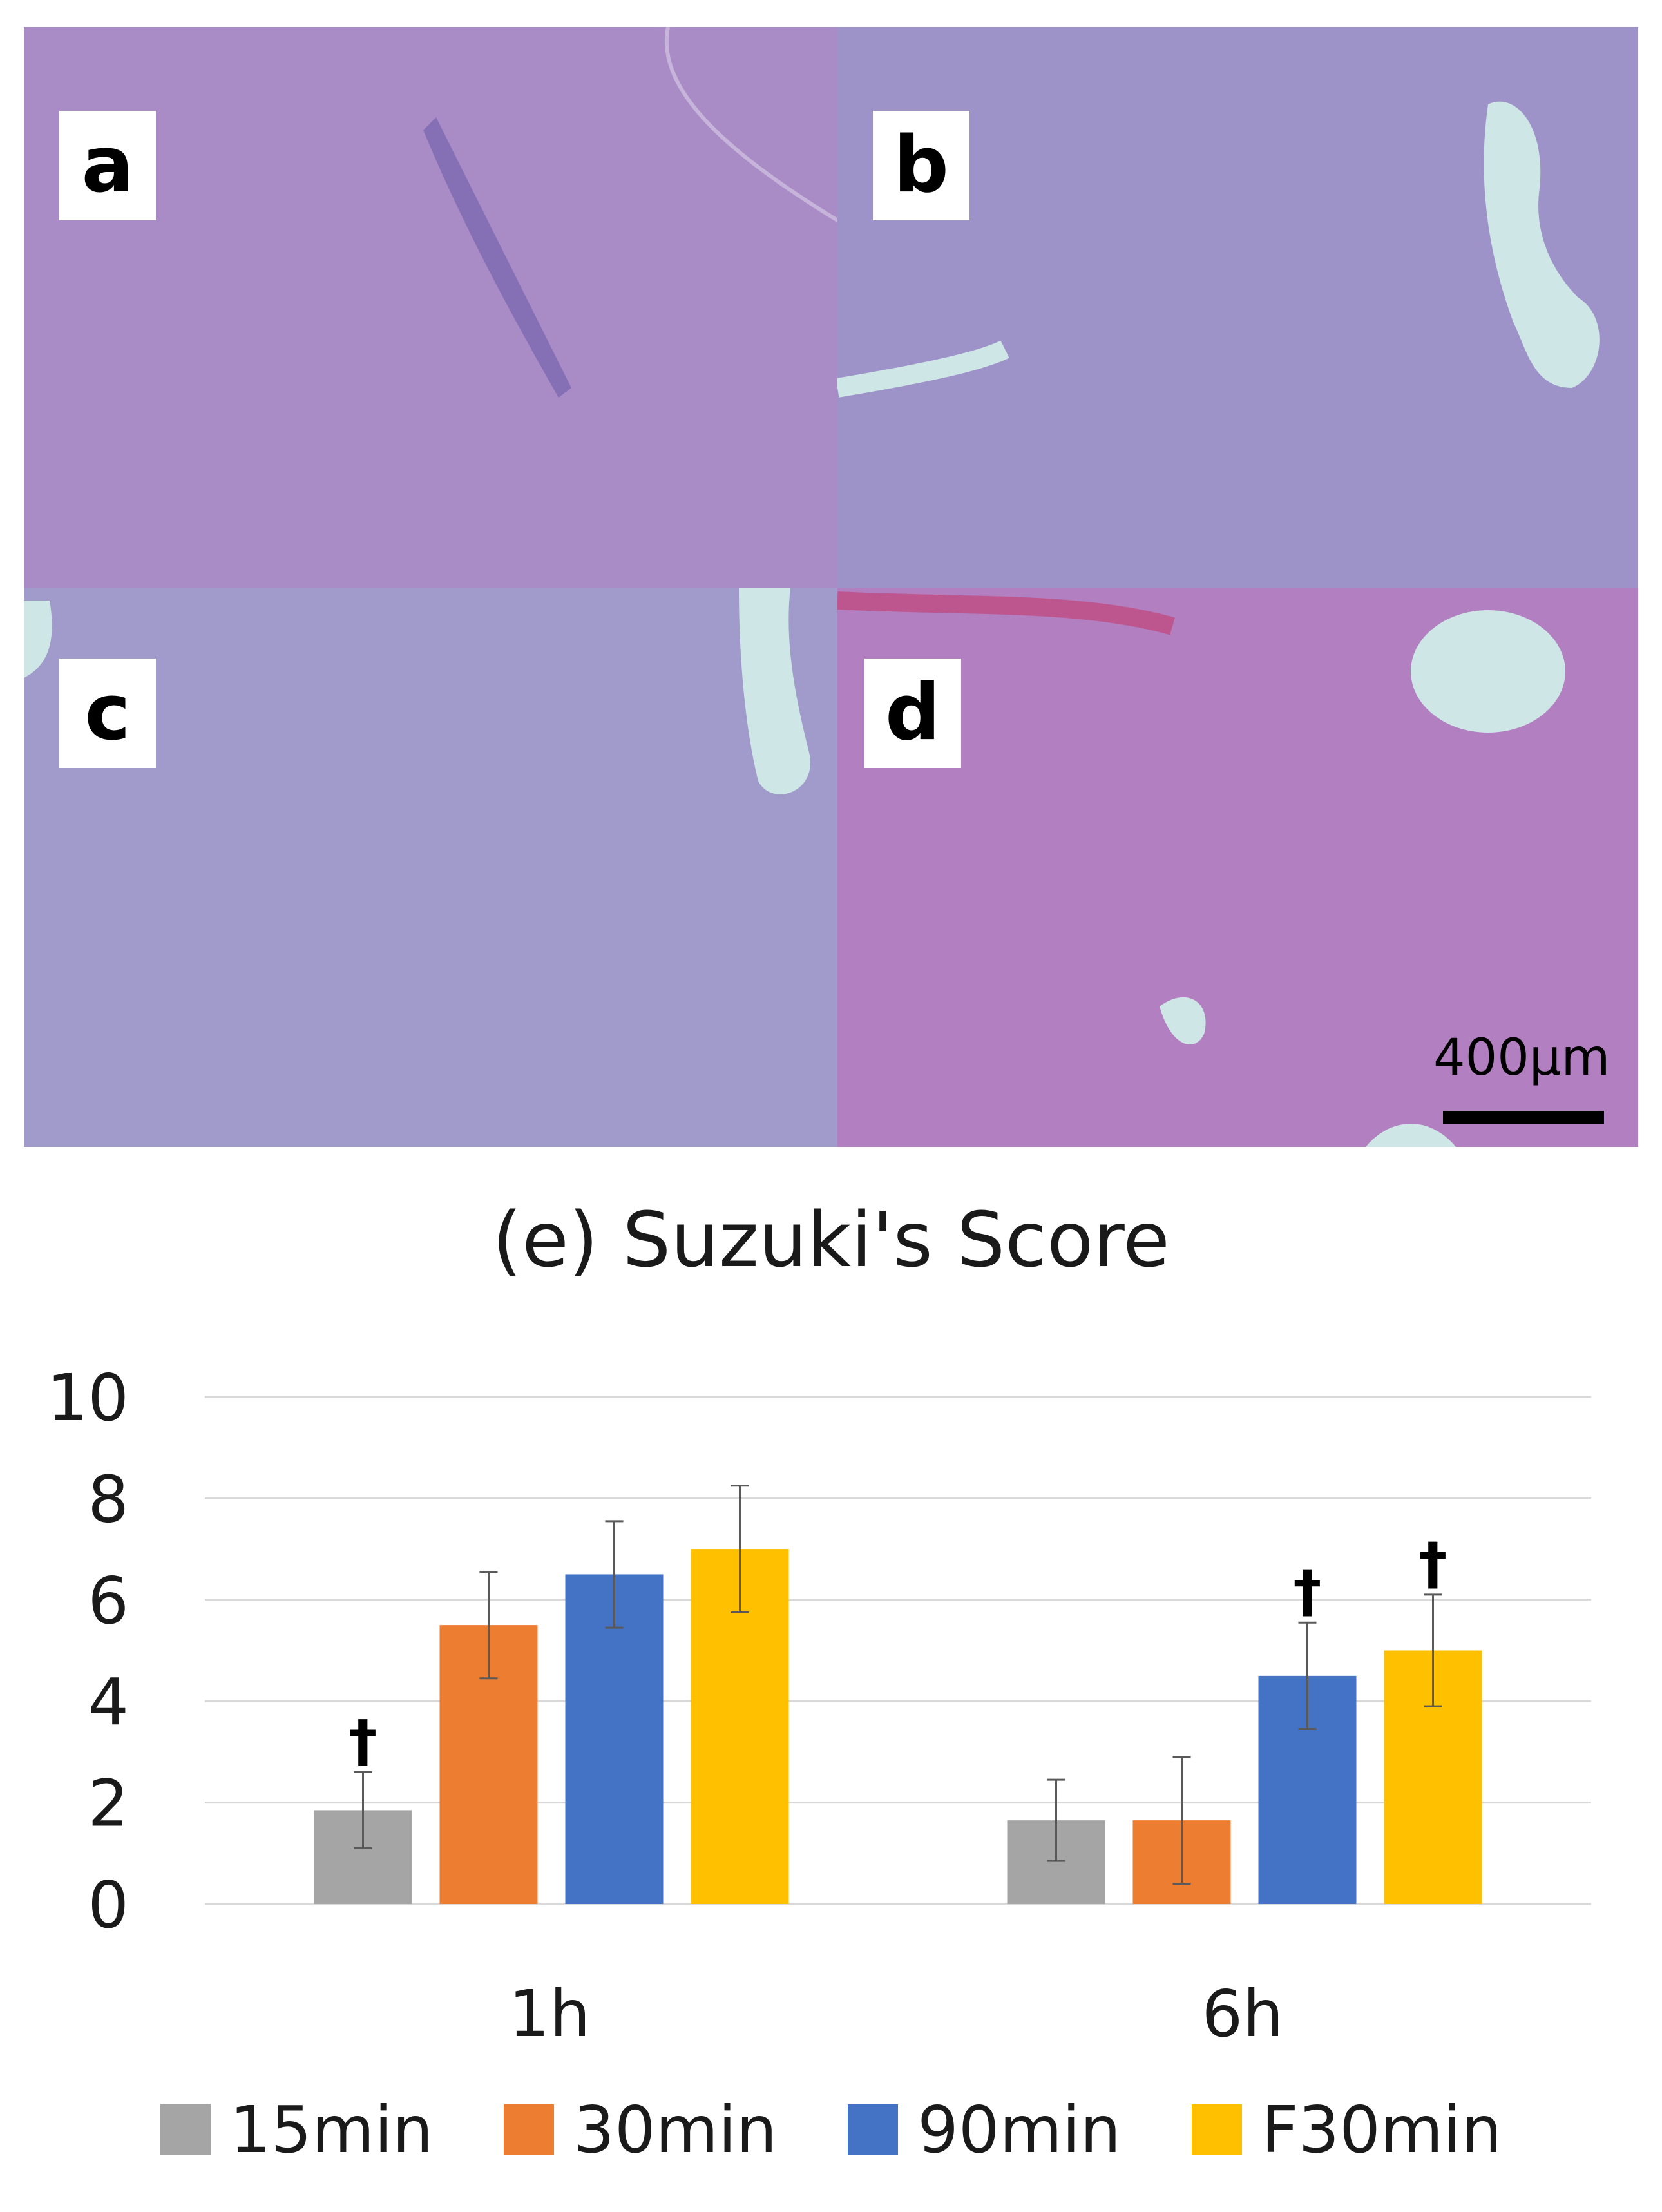  What do you see at coordinates (109, 1601) in the screenshot?
I see `y-tick-label: 6` at bounding box center [109, 1601].